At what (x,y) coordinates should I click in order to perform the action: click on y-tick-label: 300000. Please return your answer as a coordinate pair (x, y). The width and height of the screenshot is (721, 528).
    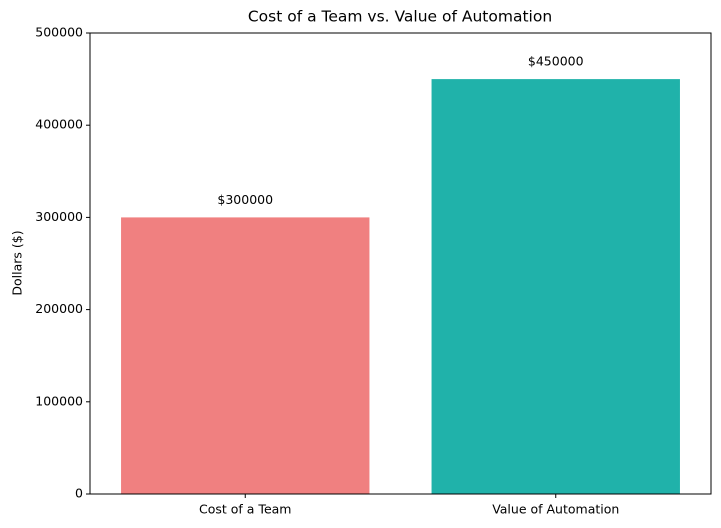
    Looking at the image, I should click on (59, 216).